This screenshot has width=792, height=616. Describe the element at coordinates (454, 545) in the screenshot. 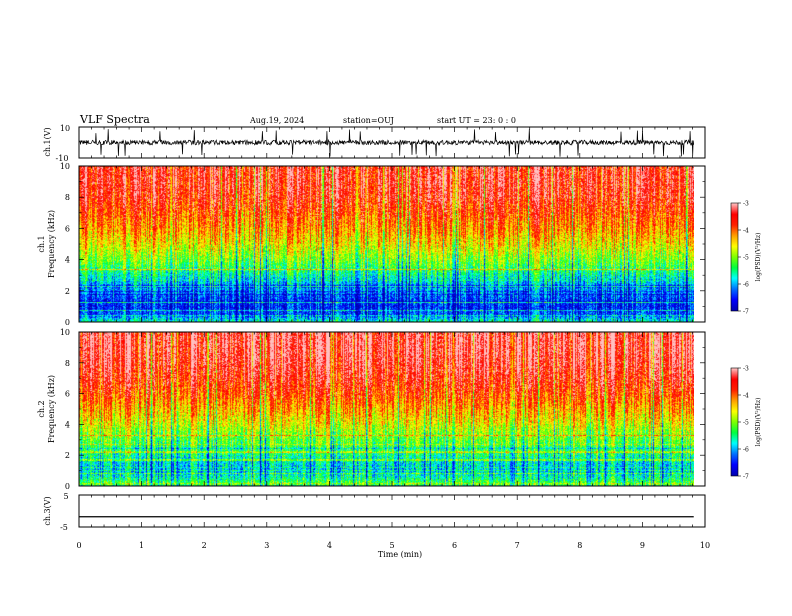

I see `time-tick-label: 6` at that location.